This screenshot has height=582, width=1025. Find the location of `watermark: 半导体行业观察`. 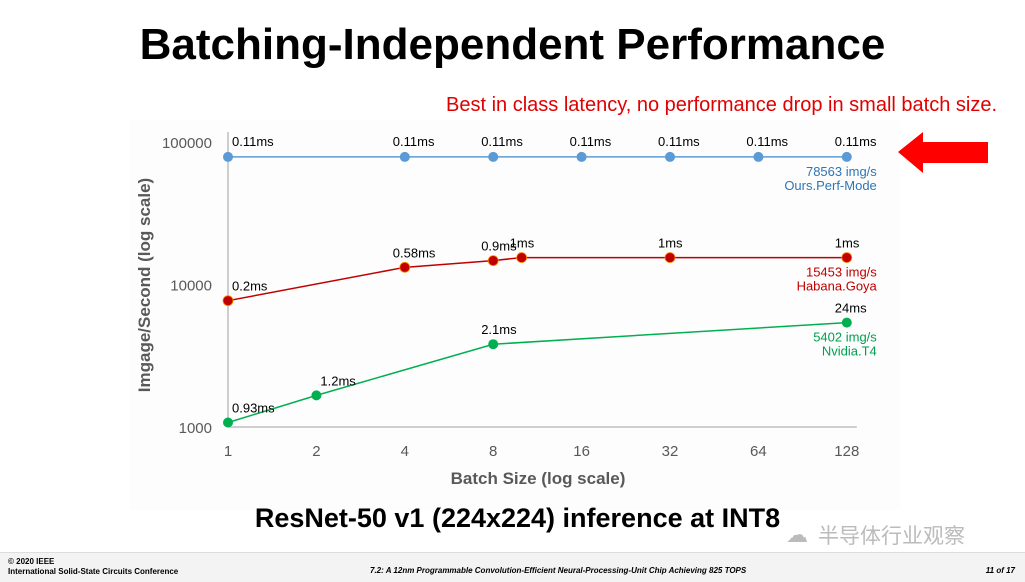

watermark: 半导体行业观察 is located at coordinates (891, 536).